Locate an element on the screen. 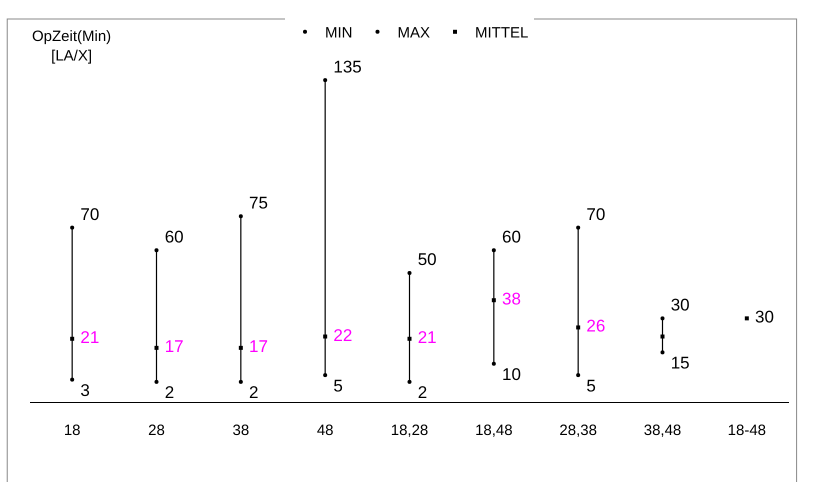 The width and height of the screenshot is (829, 482). data-label: 10 is located at coordinates (509, 374).